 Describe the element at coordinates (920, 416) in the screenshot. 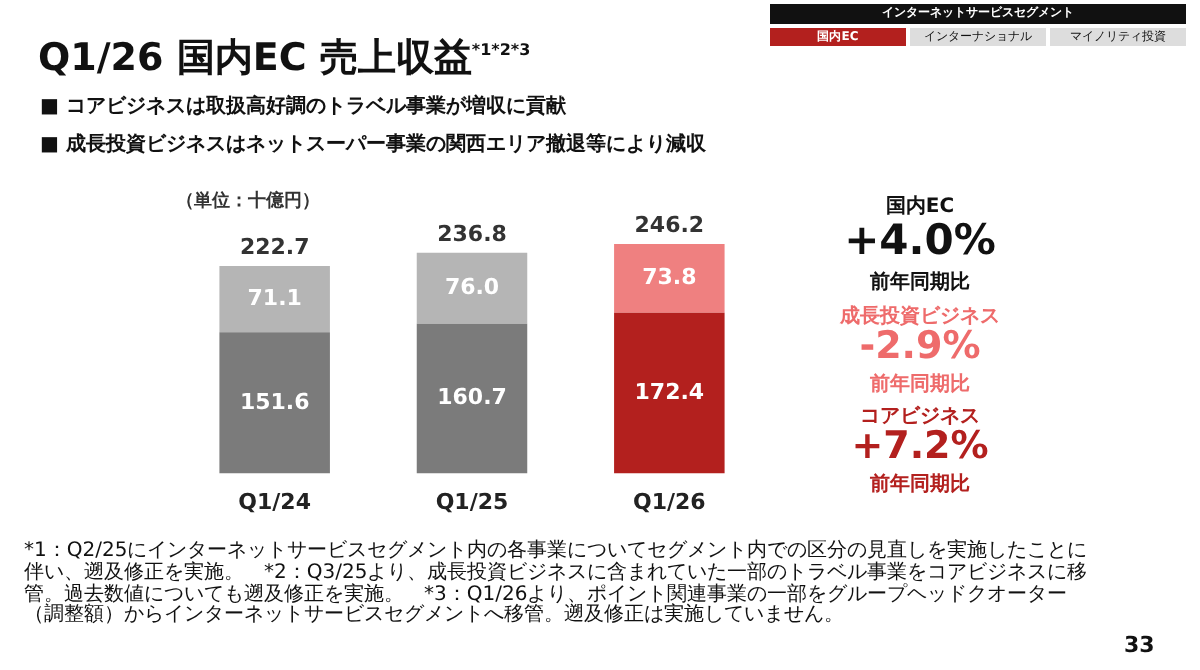

I see `text: コアビジネス` at that location.